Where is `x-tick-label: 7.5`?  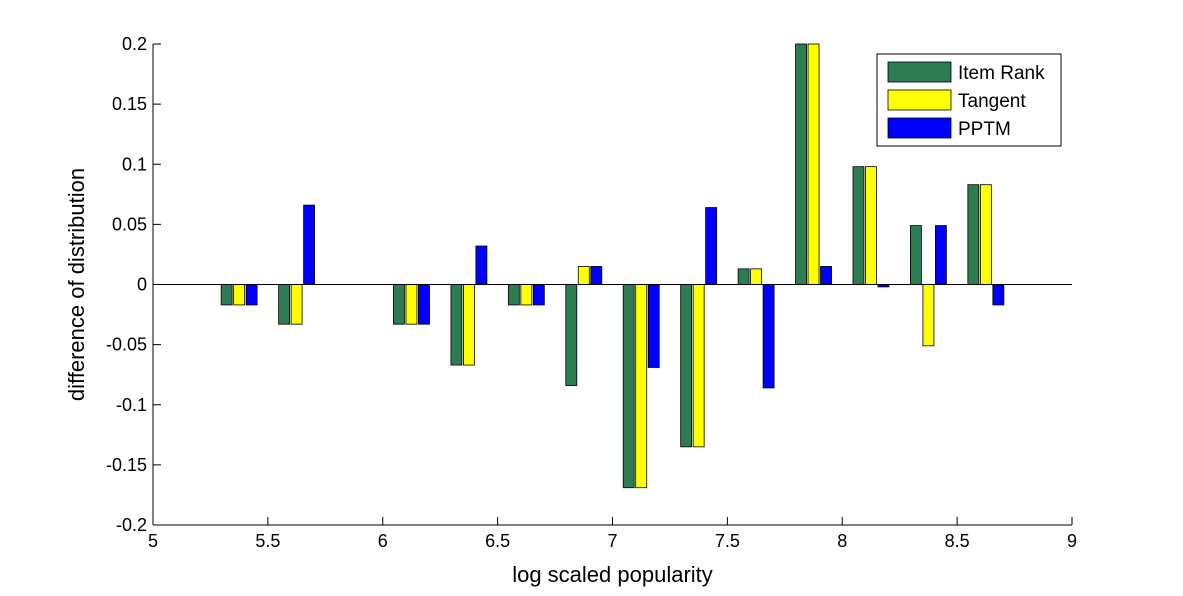
x-tick-label: 7.5 is located at coordinates (727, 541).